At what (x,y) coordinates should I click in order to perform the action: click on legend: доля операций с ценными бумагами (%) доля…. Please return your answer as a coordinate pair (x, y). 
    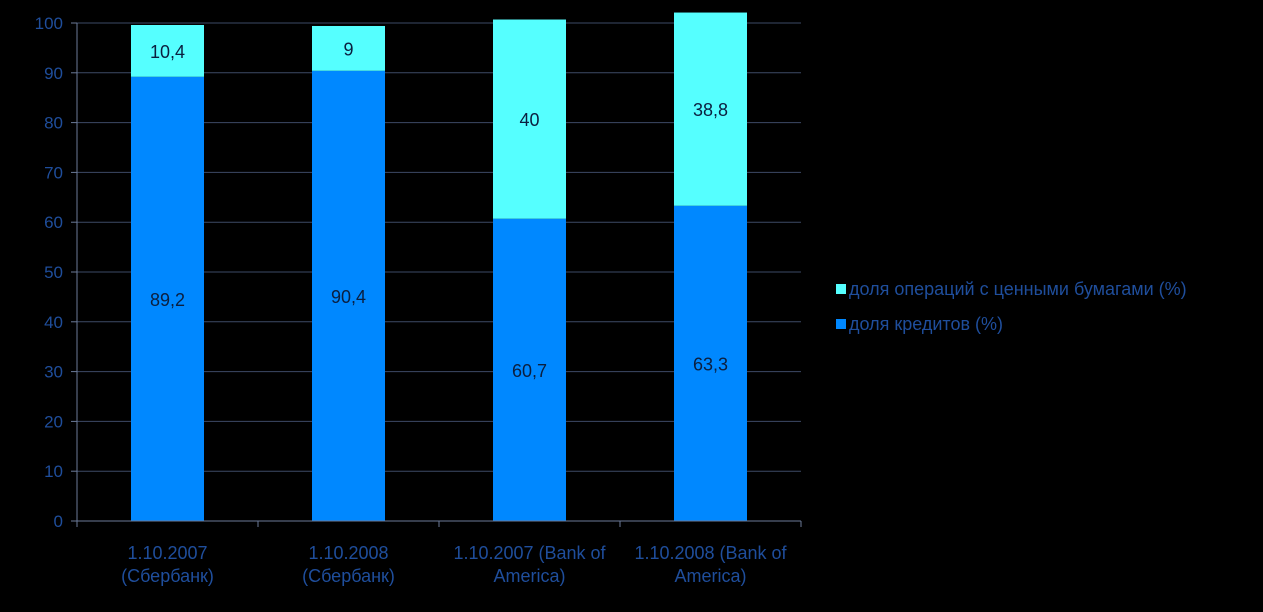
    Looking at the image, I should click on (1011, 306).